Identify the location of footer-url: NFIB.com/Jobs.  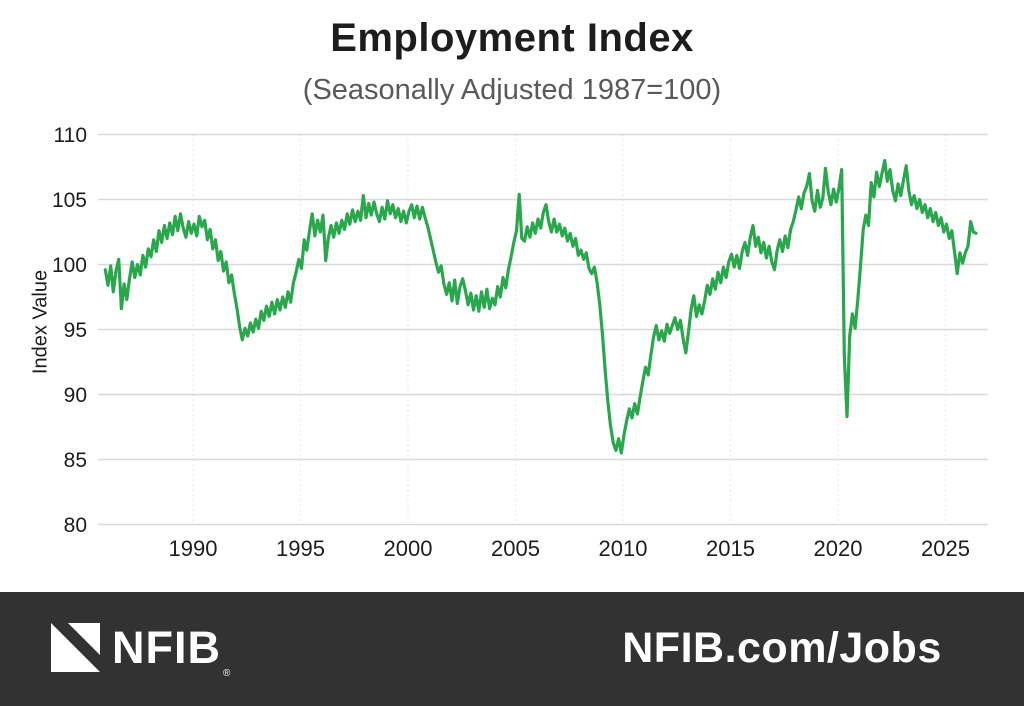
(782, 648).